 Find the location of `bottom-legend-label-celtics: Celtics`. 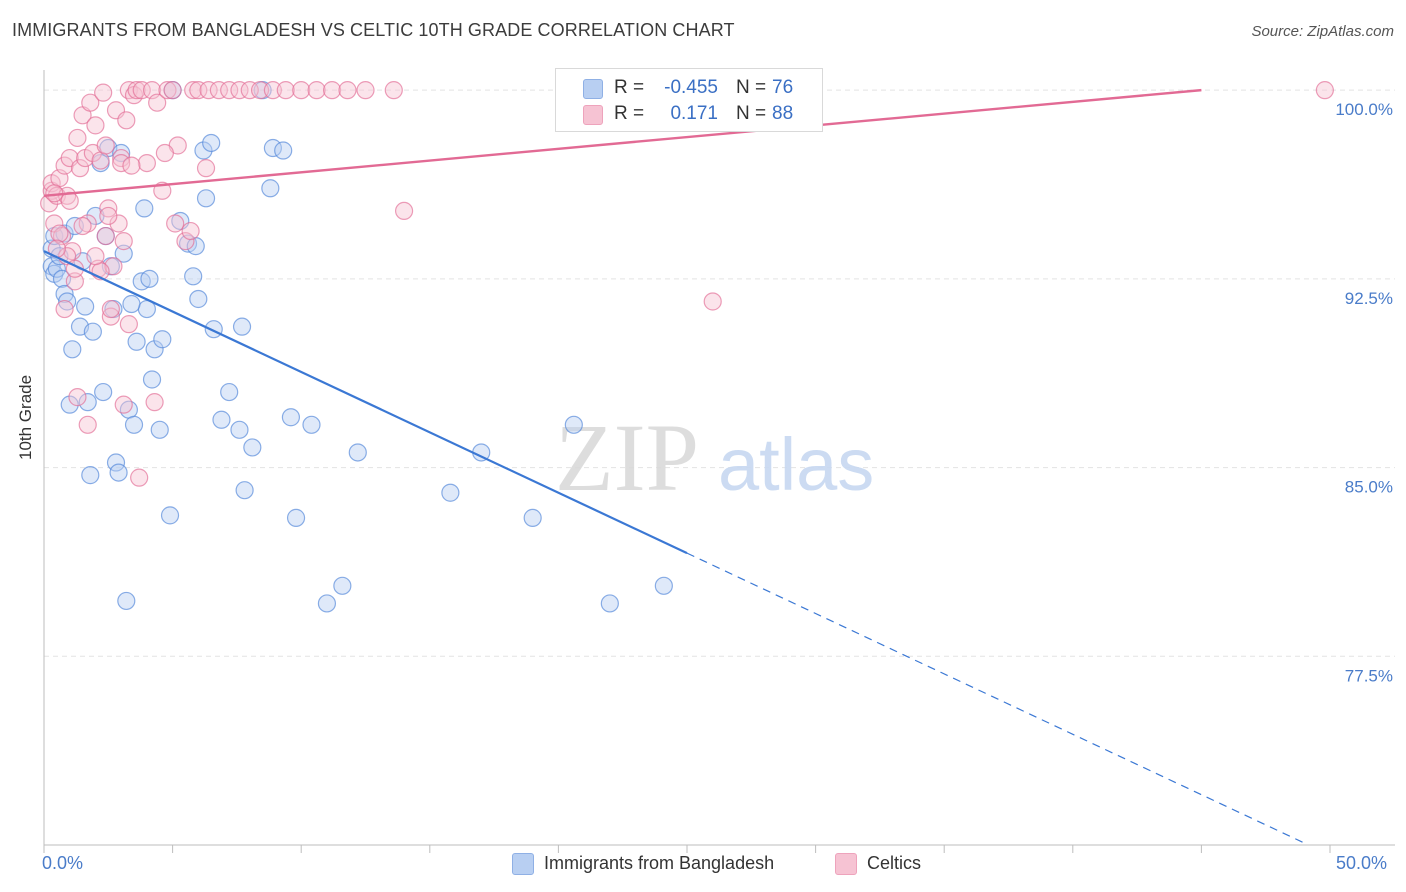

bottom-legend-label-celtics: Celtics is located at coordinates (894, 863).